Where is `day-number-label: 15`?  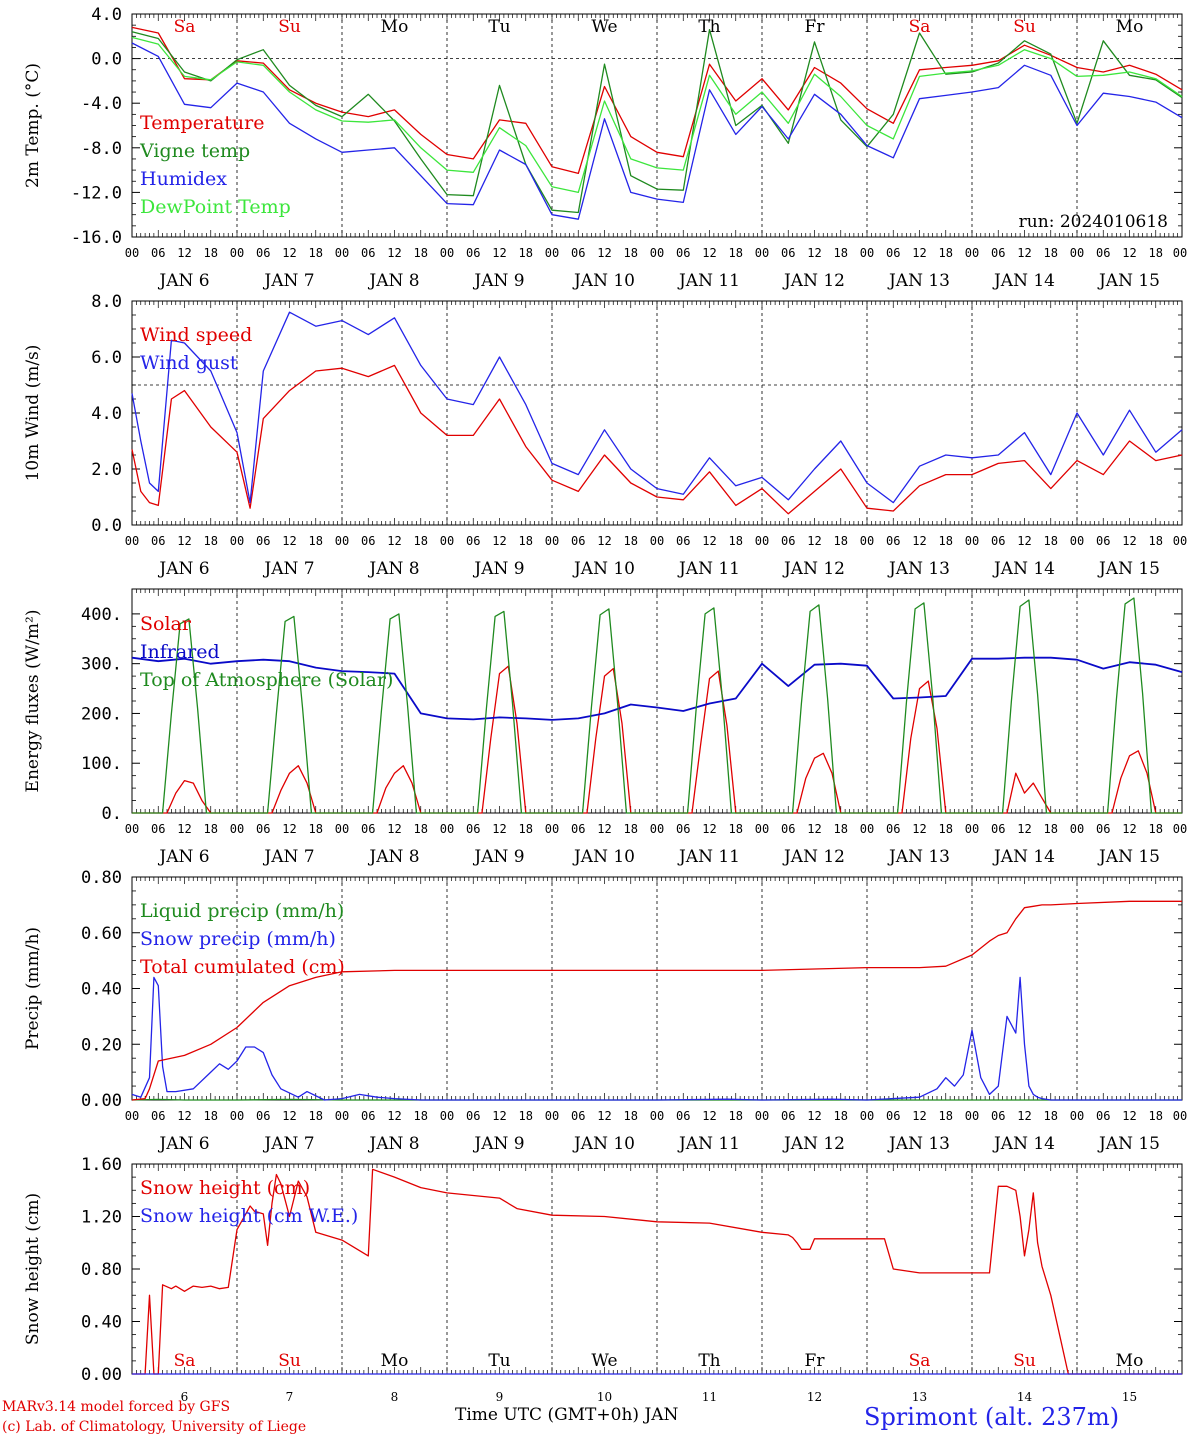
day-number-label: 15 is located at coordinates (1129, 1397).